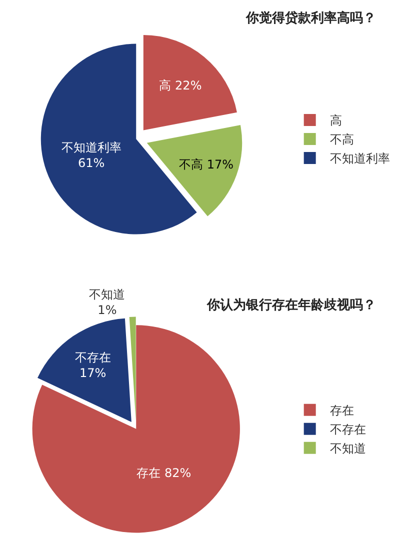  What do you see at coordinates (348, 429) in the screenshot?
I see `legend-label: 不存在` at bounding box center [348, 429].